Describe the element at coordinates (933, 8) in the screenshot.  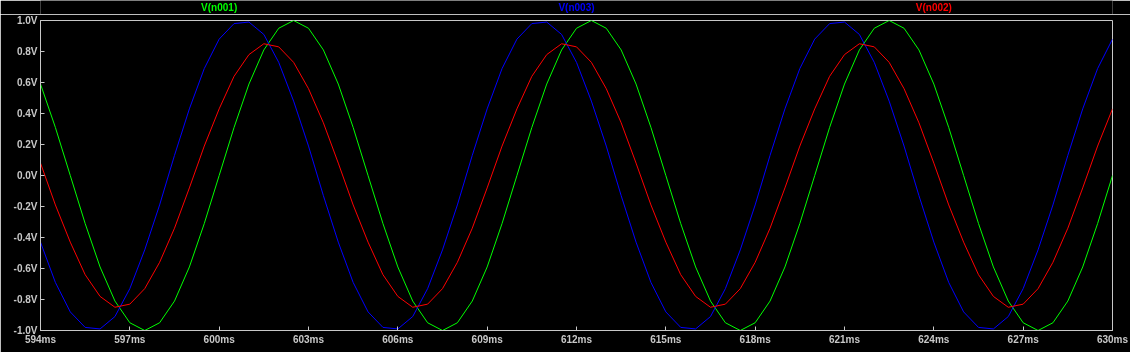
I see `text: V(n002)` at that location.